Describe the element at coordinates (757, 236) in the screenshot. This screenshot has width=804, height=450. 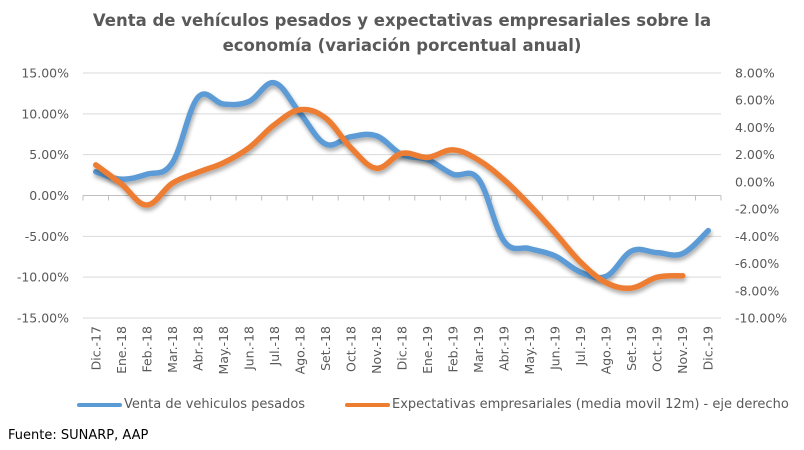
I see `right-axis-tick-label: -4.00%` at that location.